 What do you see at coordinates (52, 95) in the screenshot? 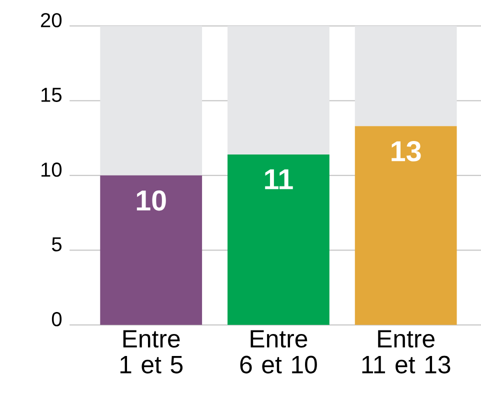
I see `y-tick-label: 15` at bounding box center [52, 95].